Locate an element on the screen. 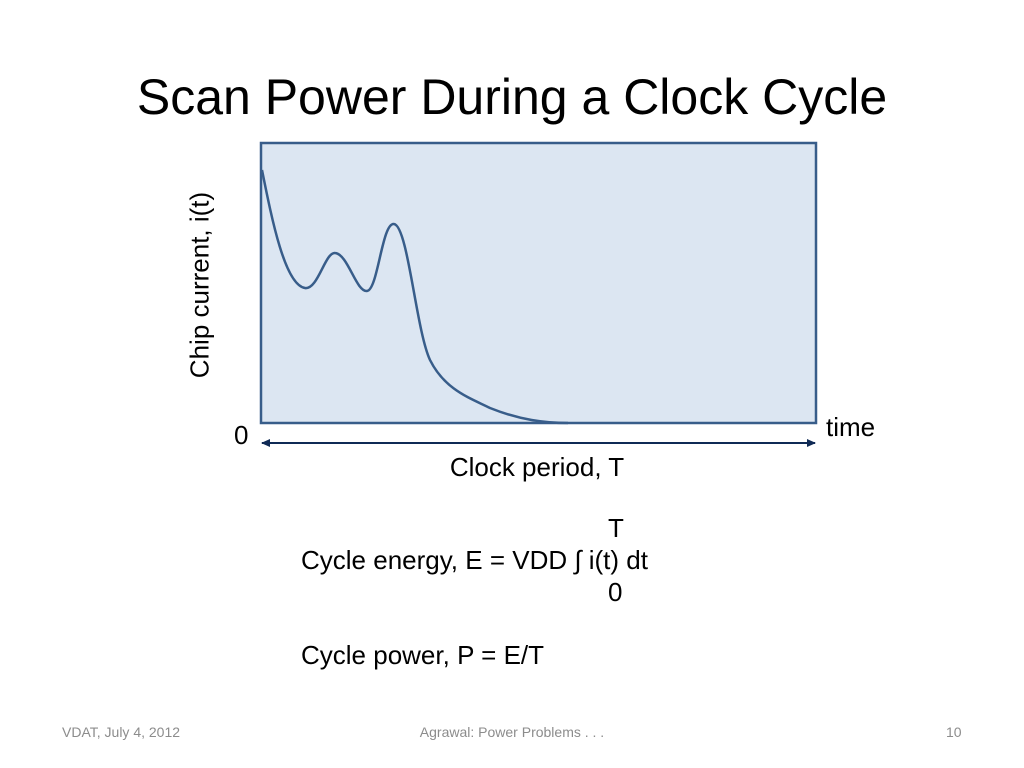 This screenshot has width=1024, height=768. integral-lower-limit: 0 is located at coordinates (615, 592).